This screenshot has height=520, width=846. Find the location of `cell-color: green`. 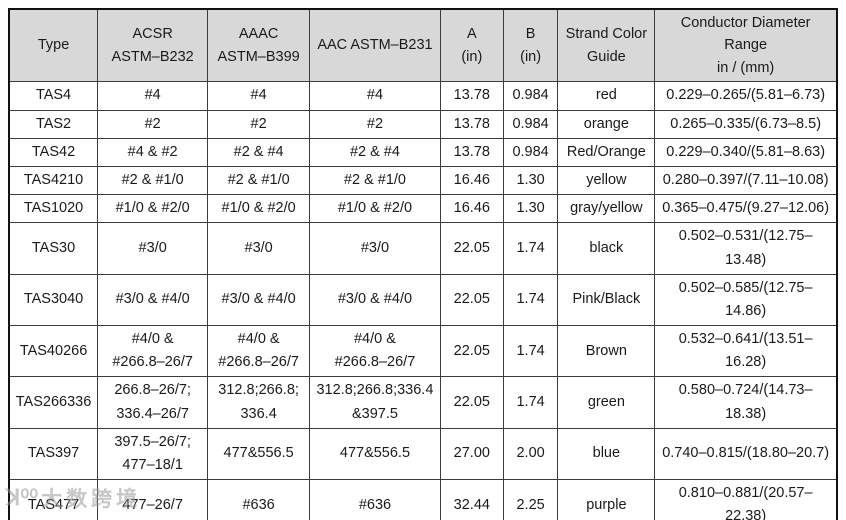

cell-color: green is located at coordinates (606, 402).